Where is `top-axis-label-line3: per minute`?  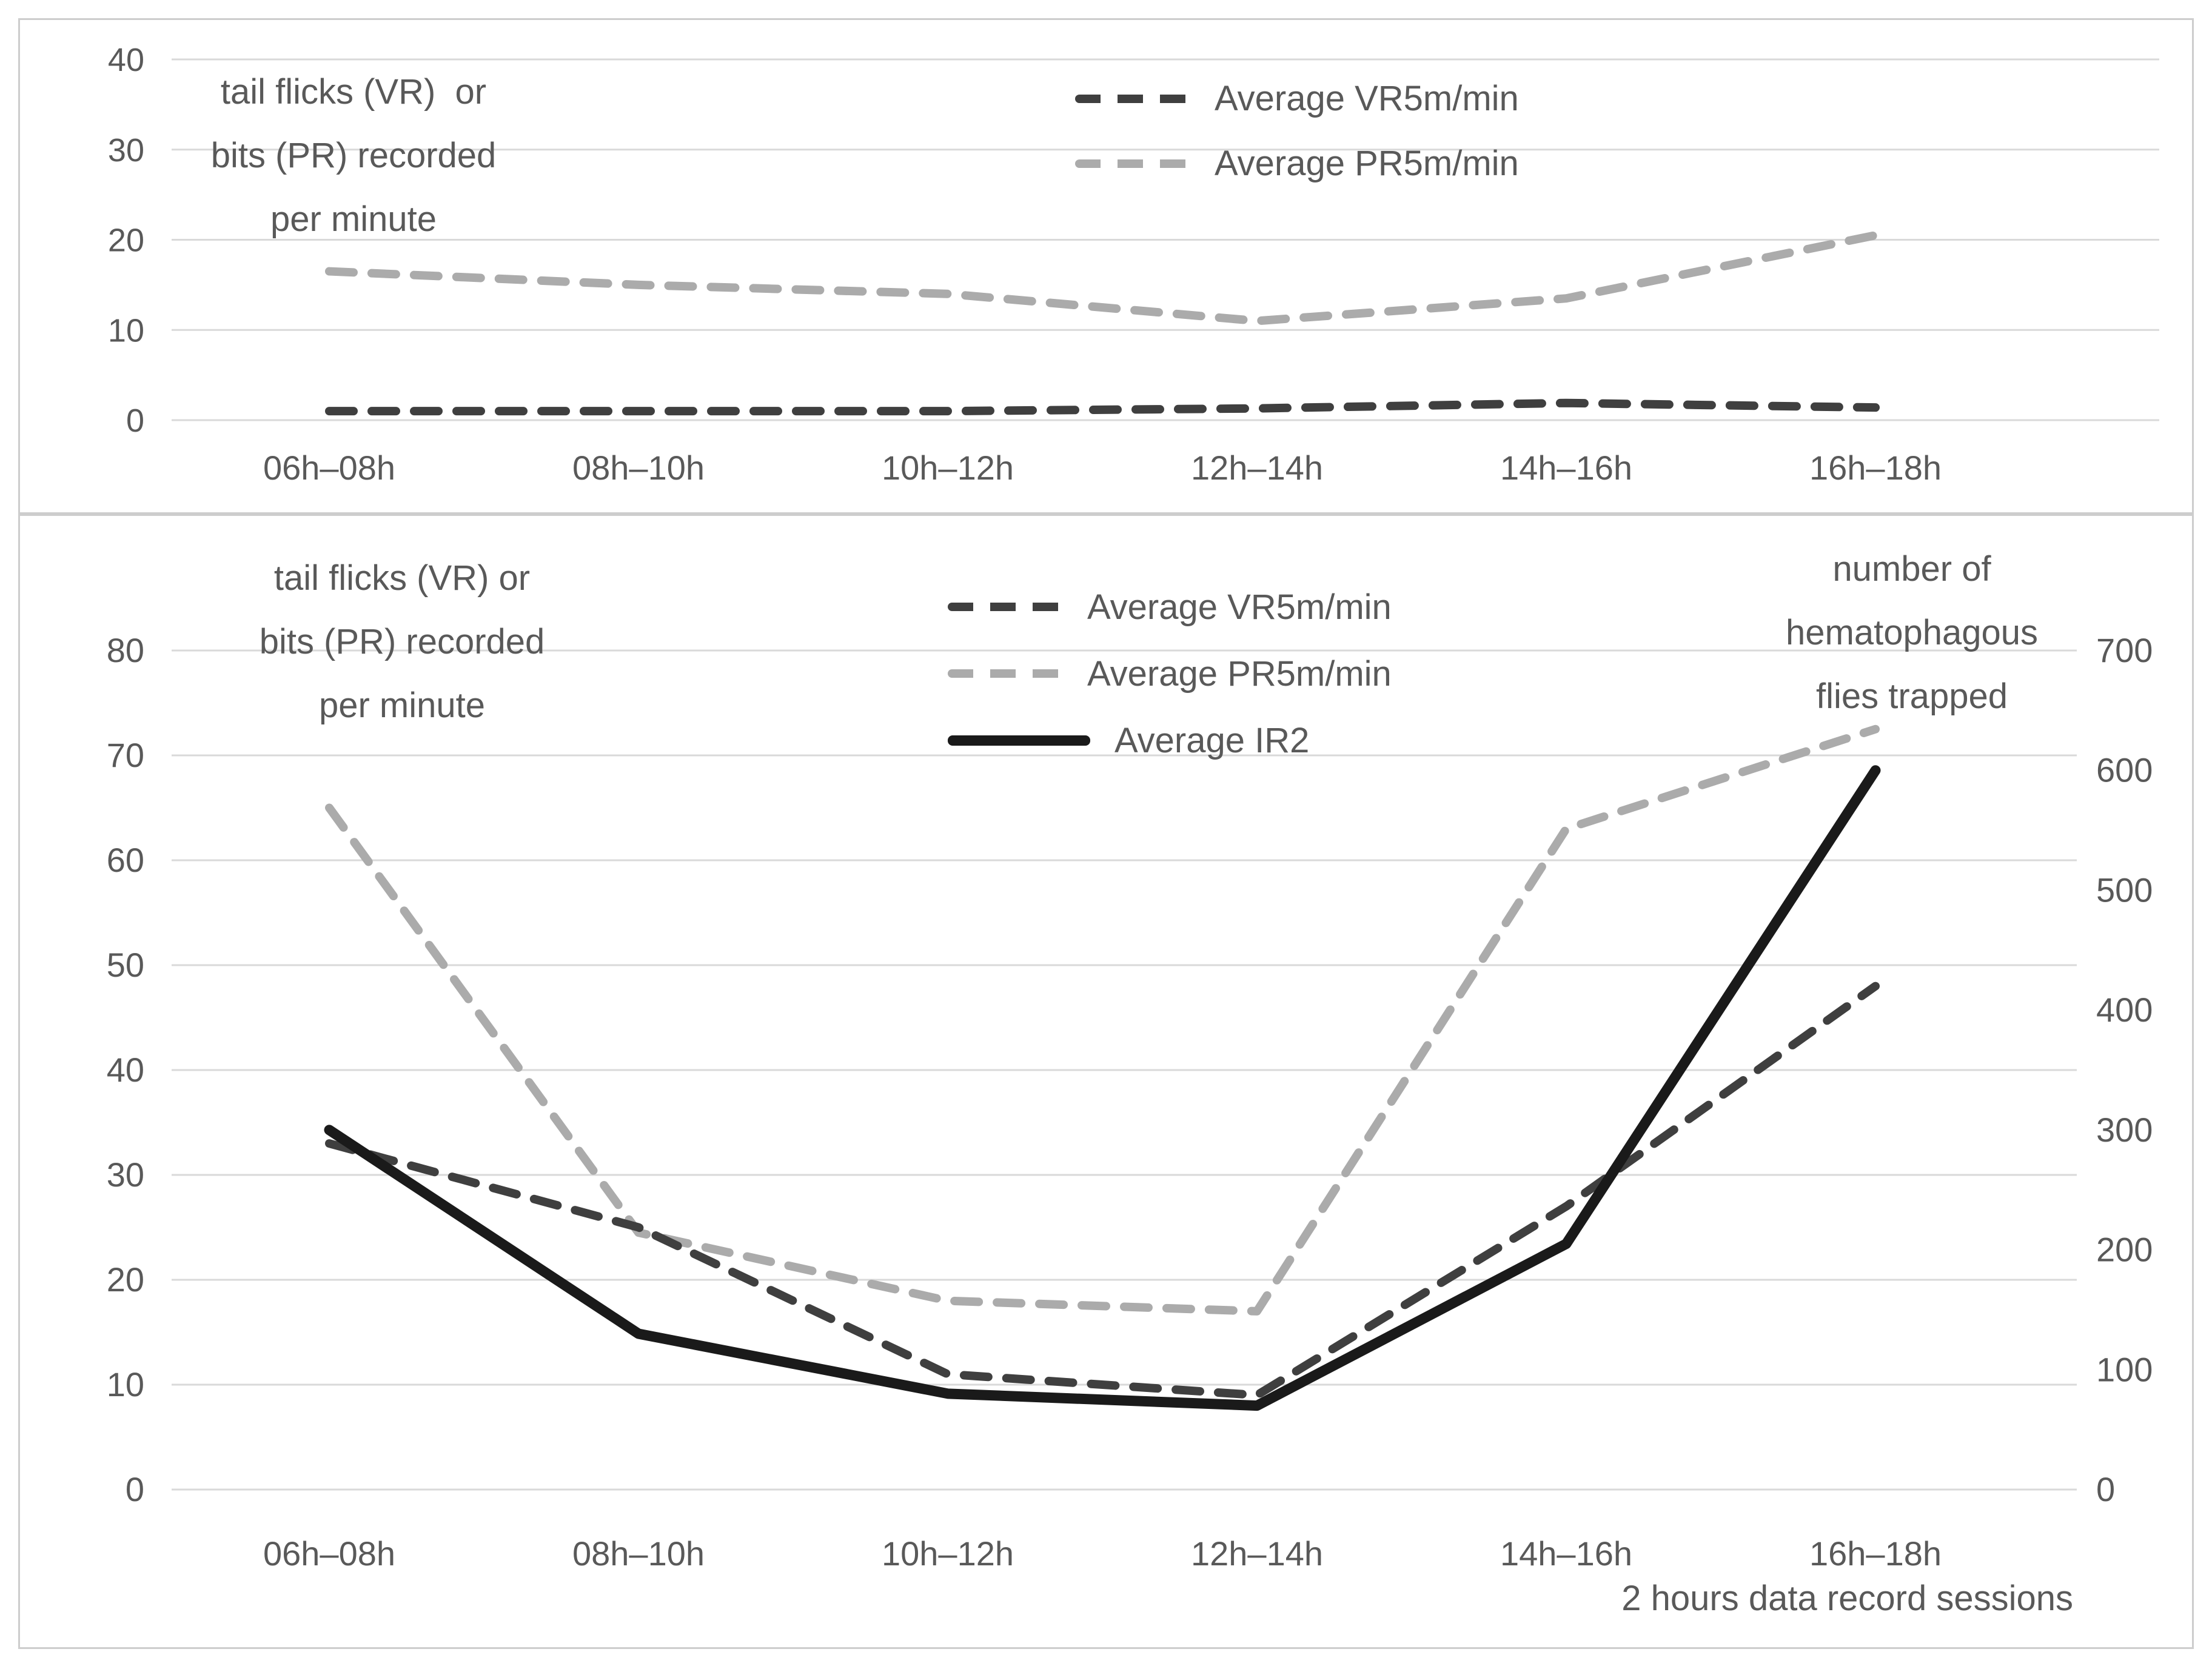
top-axis-label-line3: per minute is located at coordinates (354, 219).